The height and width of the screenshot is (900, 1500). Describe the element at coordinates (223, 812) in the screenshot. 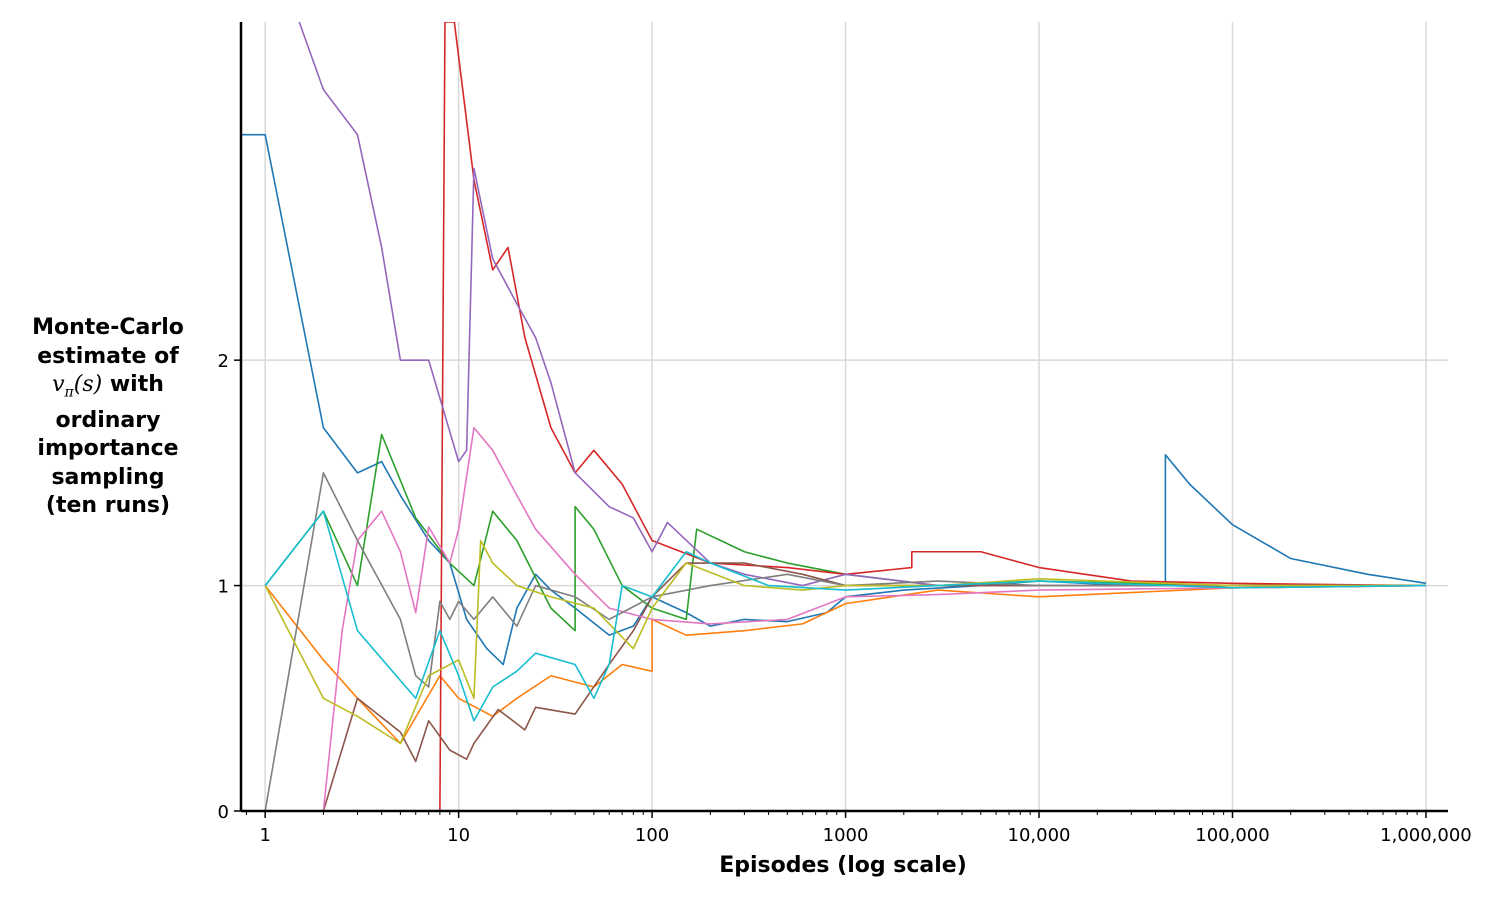

I see `y-tick-label: 0` at that location.